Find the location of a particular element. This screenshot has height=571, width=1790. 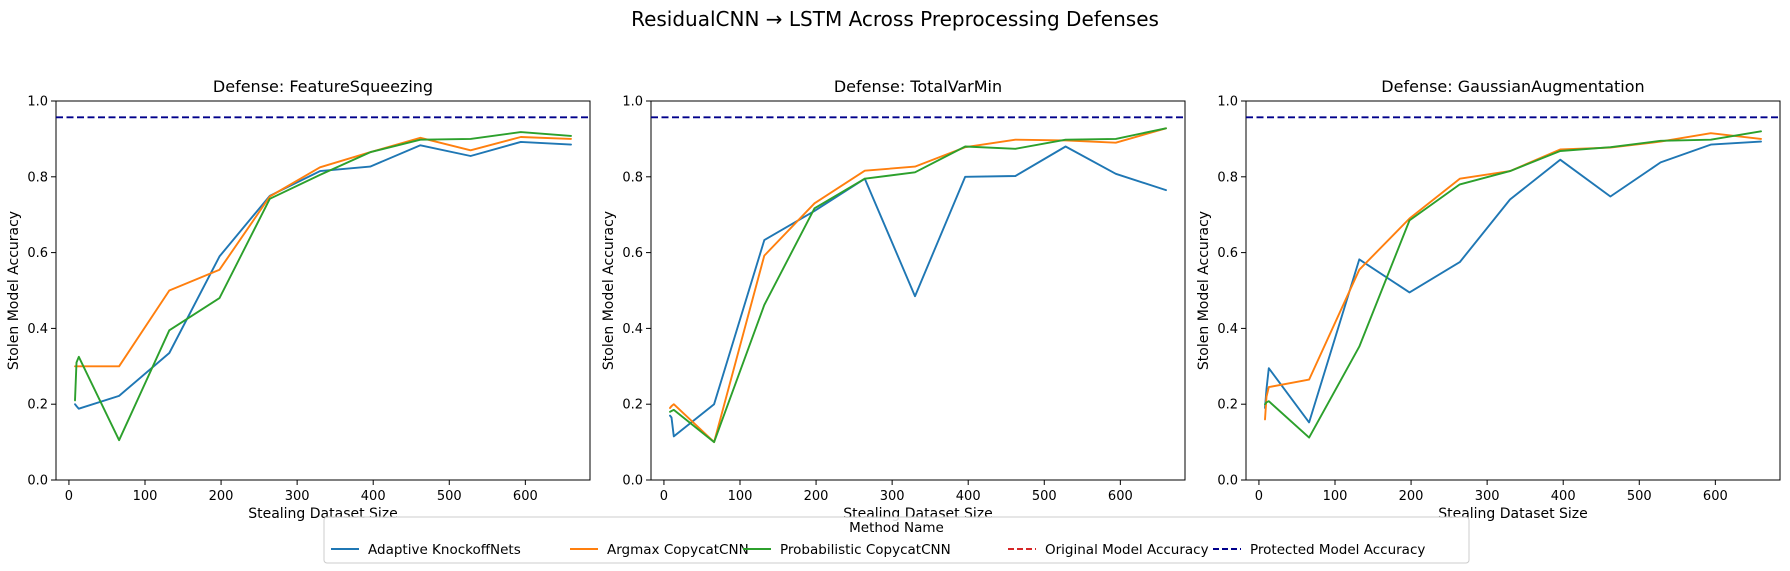

legend-entry: Adaptive KnockoffNets is located at coordinates (426, 550).